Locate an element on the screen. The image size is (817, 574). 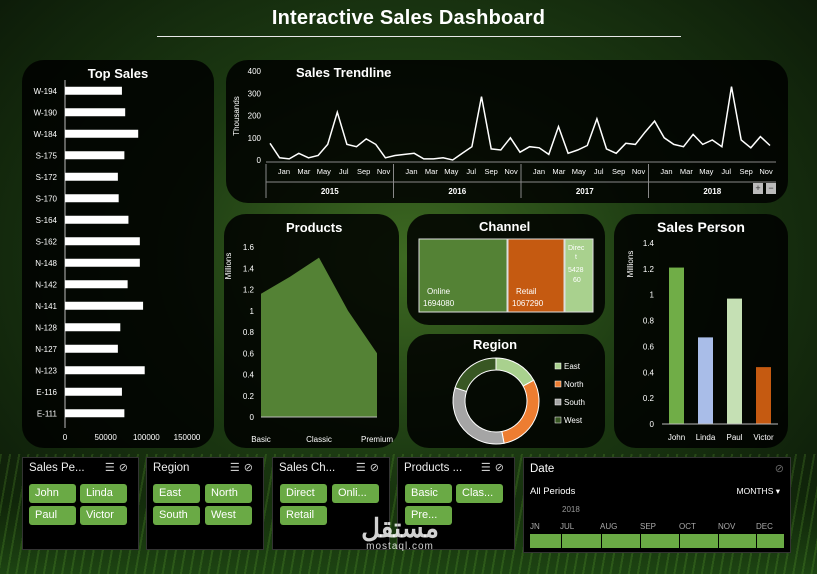
category-label: N-141 is located at coordinates (46, 306).